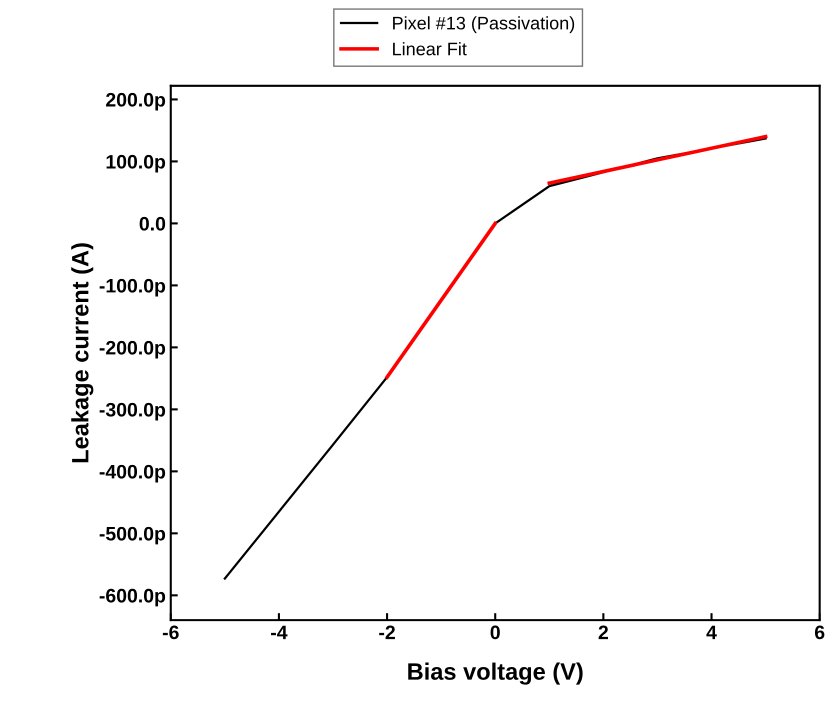 The width and height of the screenshot is (833, 727). Describe the element at coordinates (136, 163) in the screenshot. I see `y-tick-label: 100.0p` at that location.